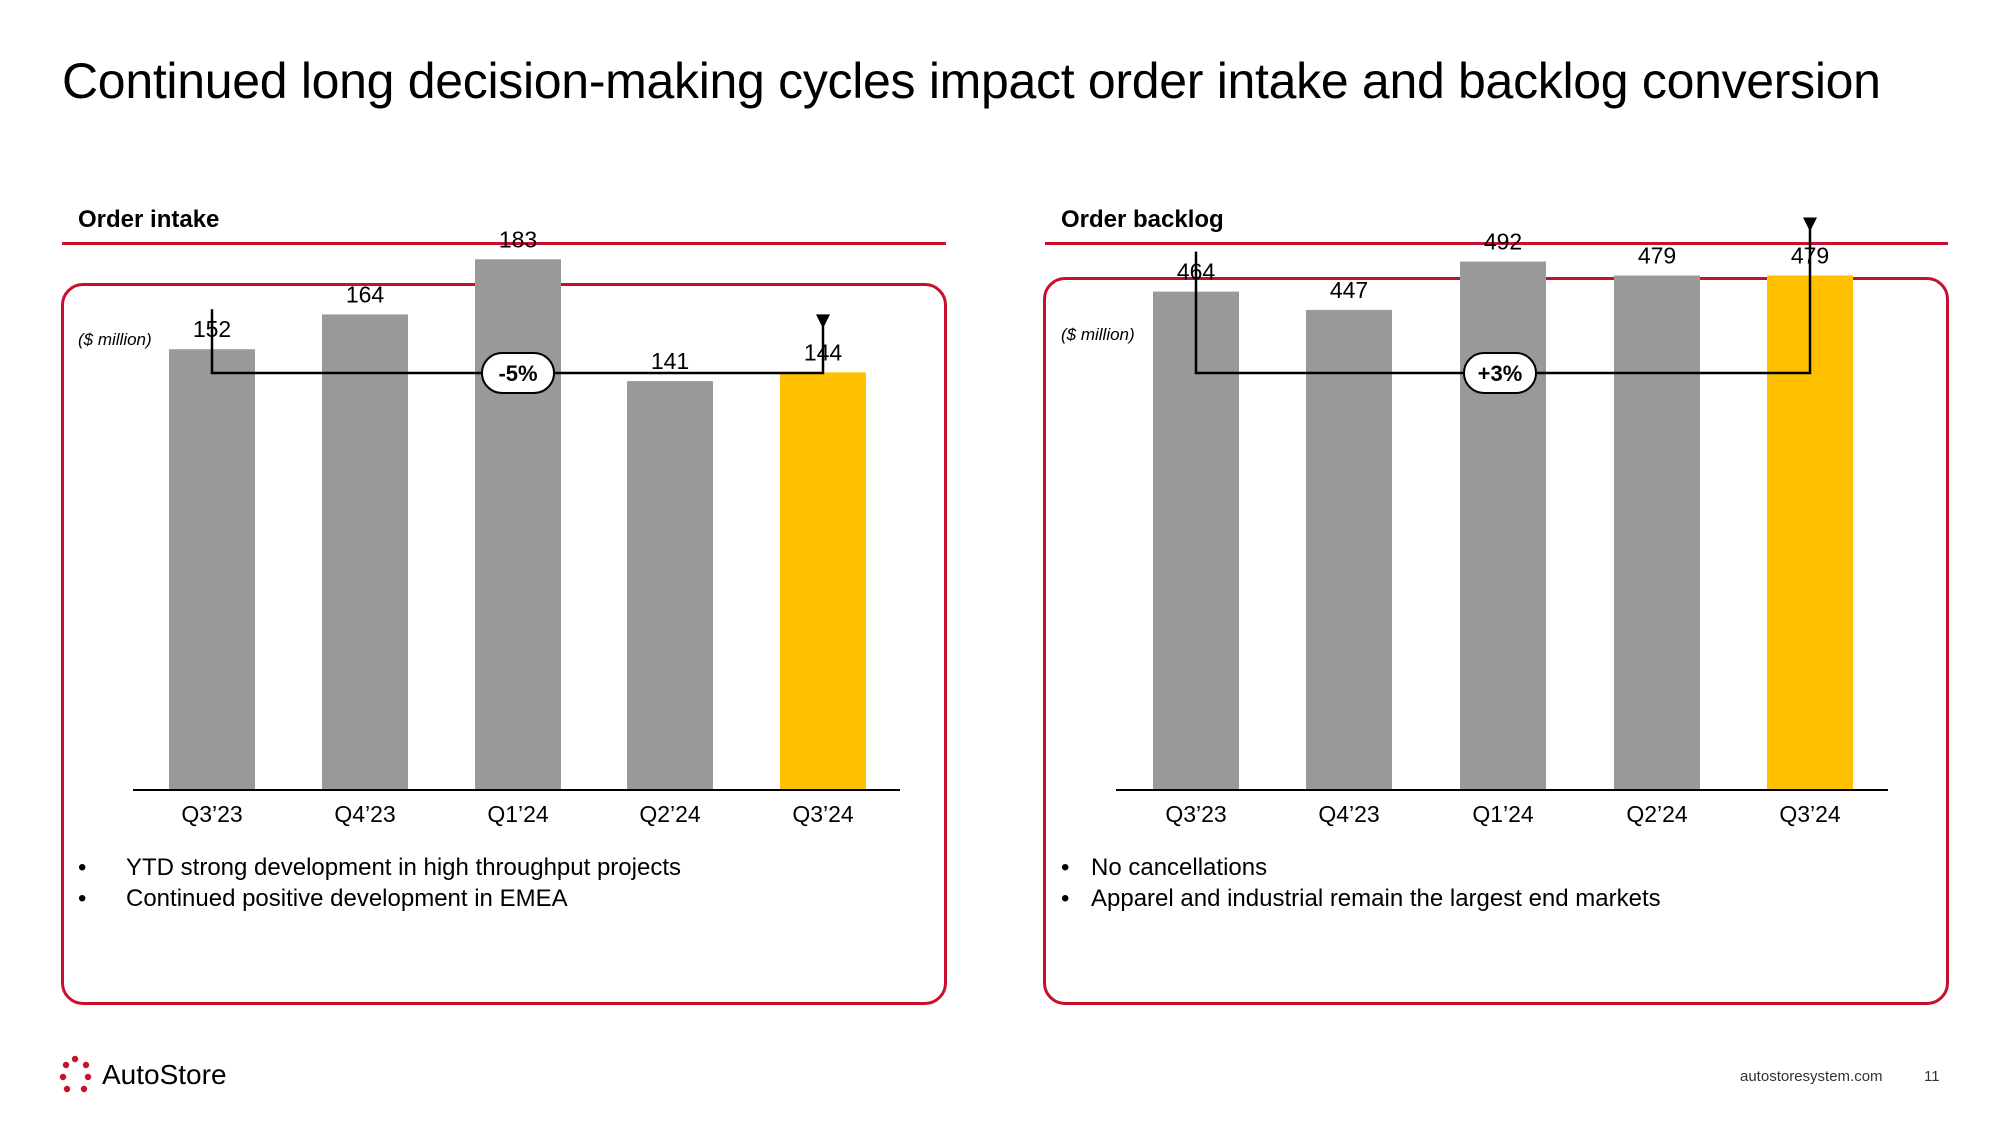 The width and height of the screenshot is (2000, 1125). I want to click on autostore-logo-text: AutoStore, so click(164, 1074).